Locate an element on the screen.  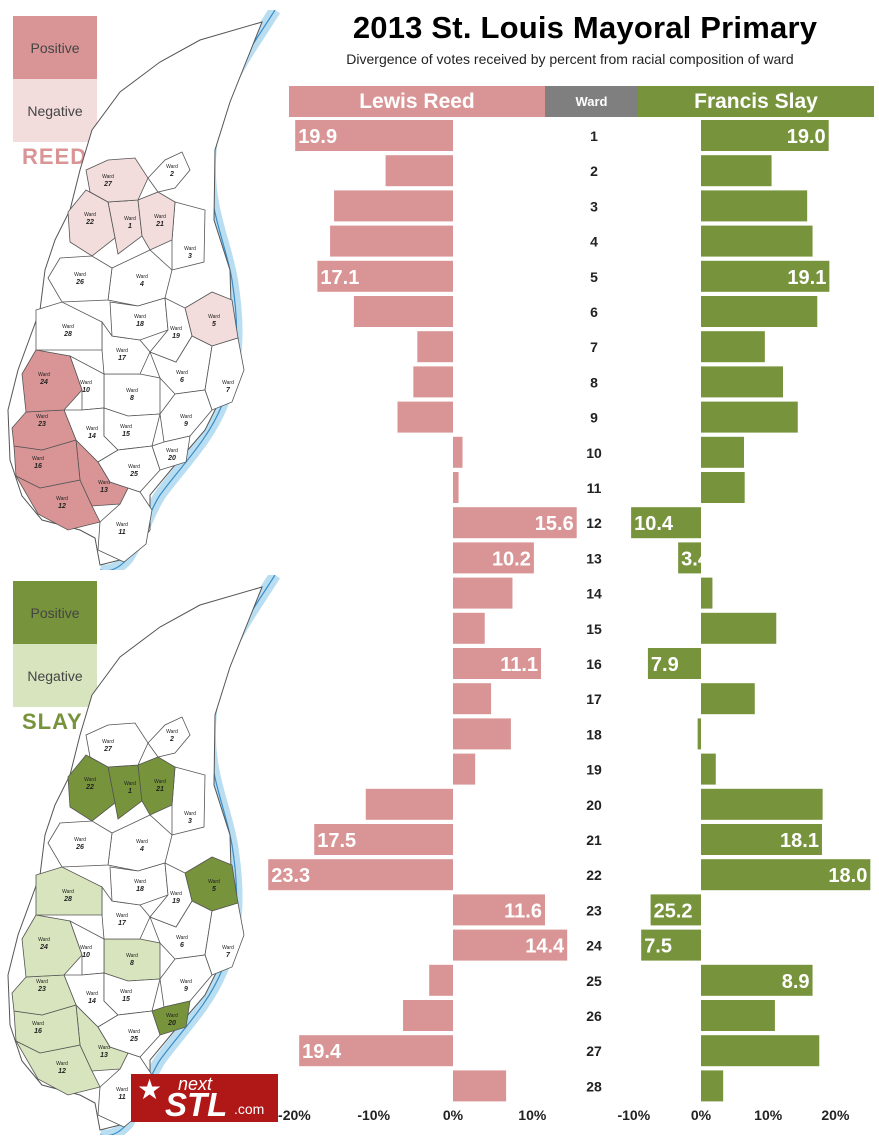
slay-bar-label: 7.9 is located at coordinates (665, 665).